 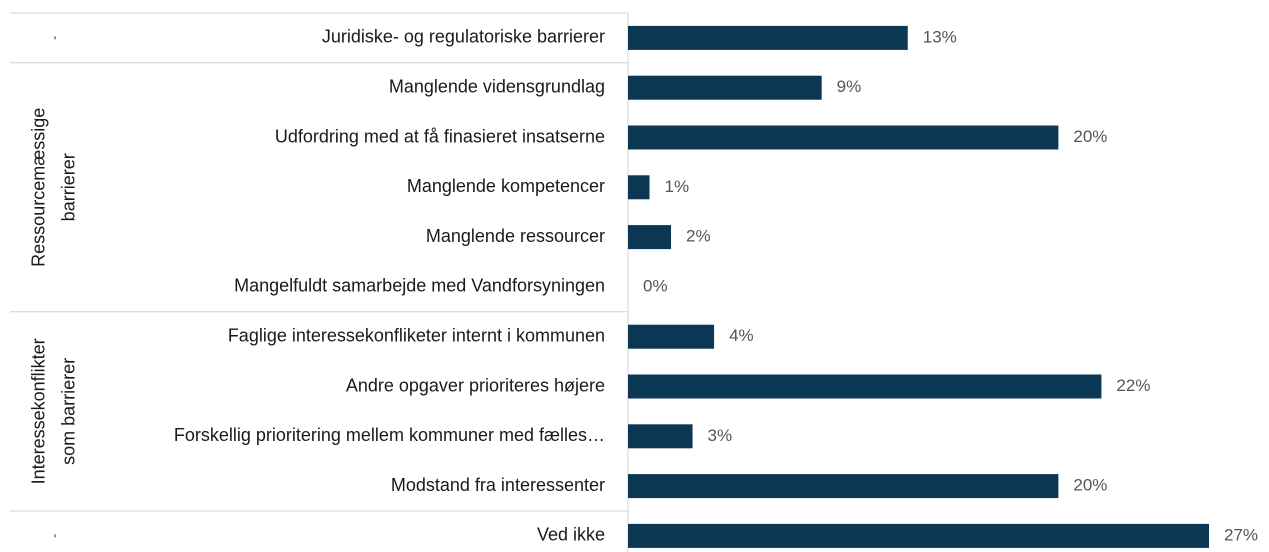 What do you see at coordinates (506, 186) in the screenshot?
I see `category-label: Manglende kompetencer` at bounding box center [506, 186].